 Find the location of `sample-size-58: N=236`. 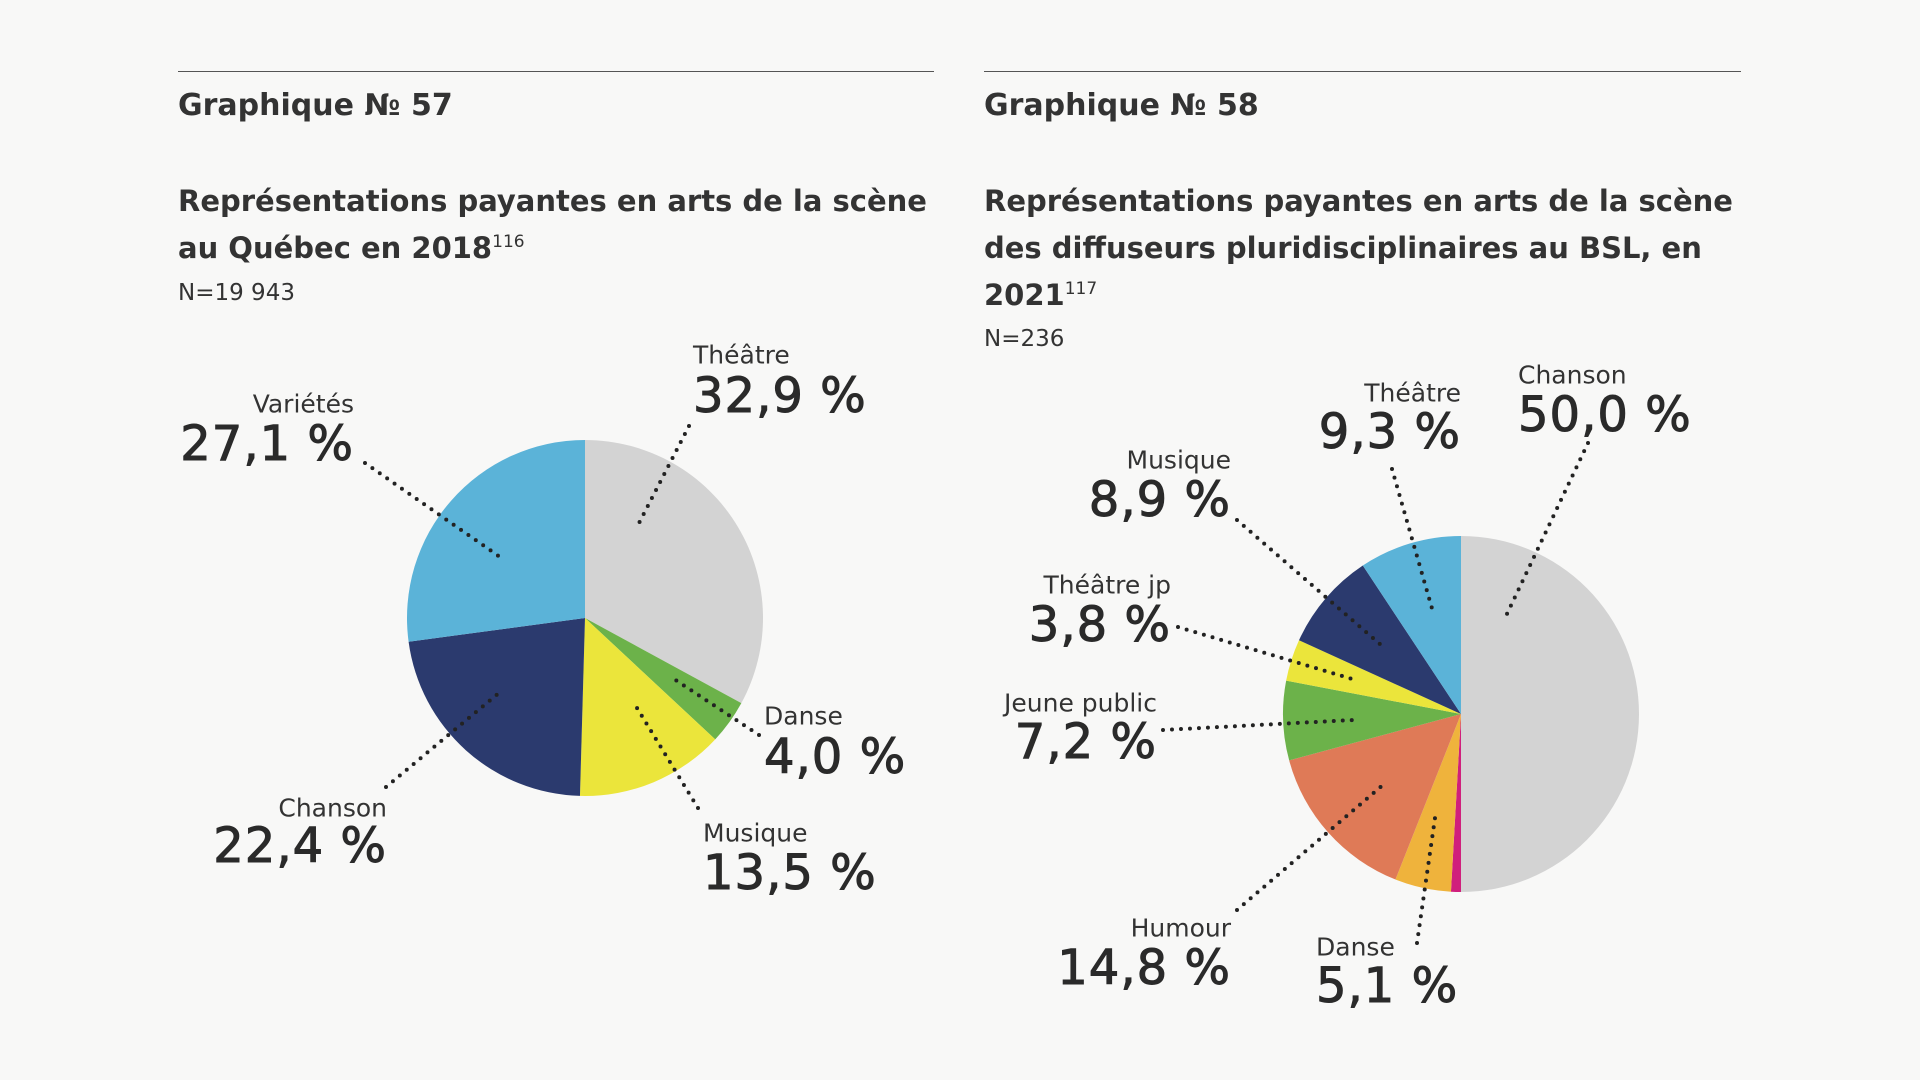

sample-size-58: N=236 is located at coordinates (1024, 339).